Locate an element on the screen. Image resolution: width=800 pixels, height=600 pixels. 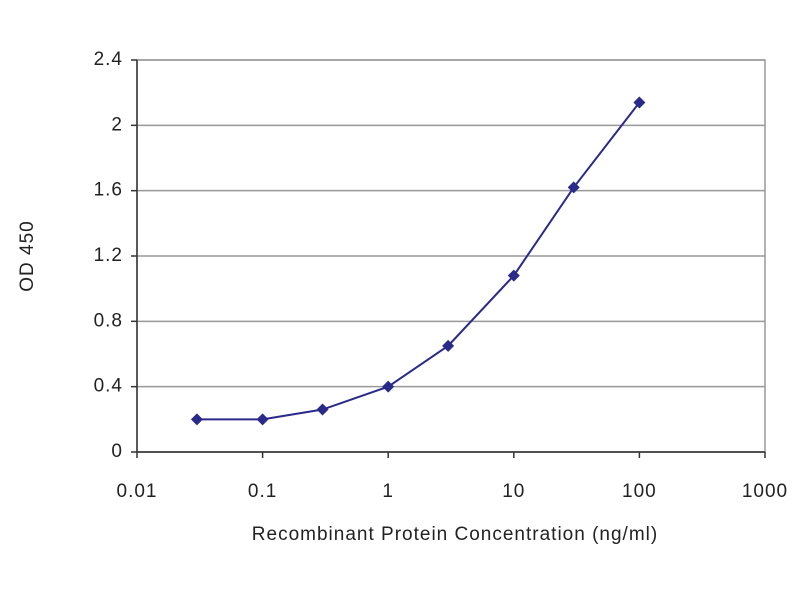
y-tick-label: 2.4 is located at coordinates (108, 59).